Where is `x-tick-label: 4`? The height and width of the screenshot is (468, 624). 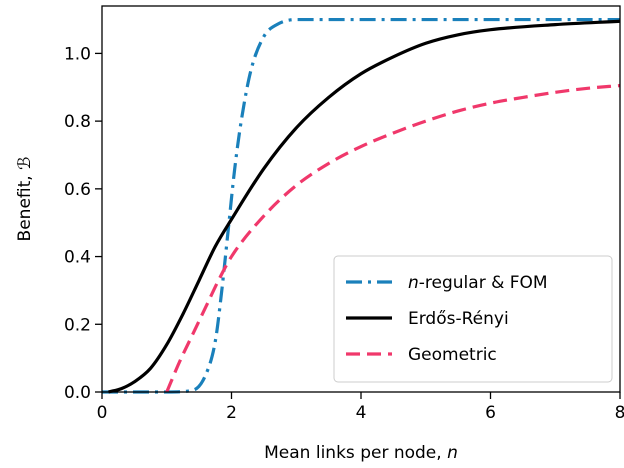
x-tick-label: 4 is located at coordinates (361, 413).